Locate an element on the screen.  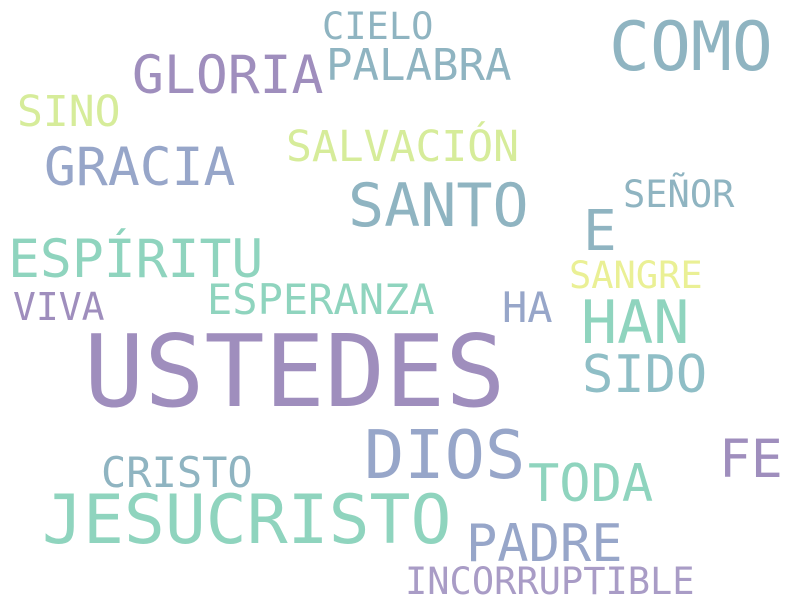
word-cielo: CIELO is located at coordinates (378, 26).